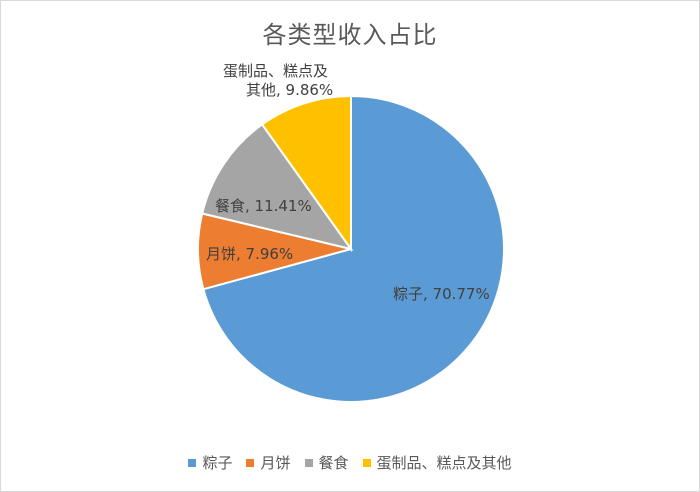 The image size is (700, 492). Describe the element at coordinates (441, 294) in the screenshot. I see `data-label-zongzi: 粽子, 70.77%` at that location.